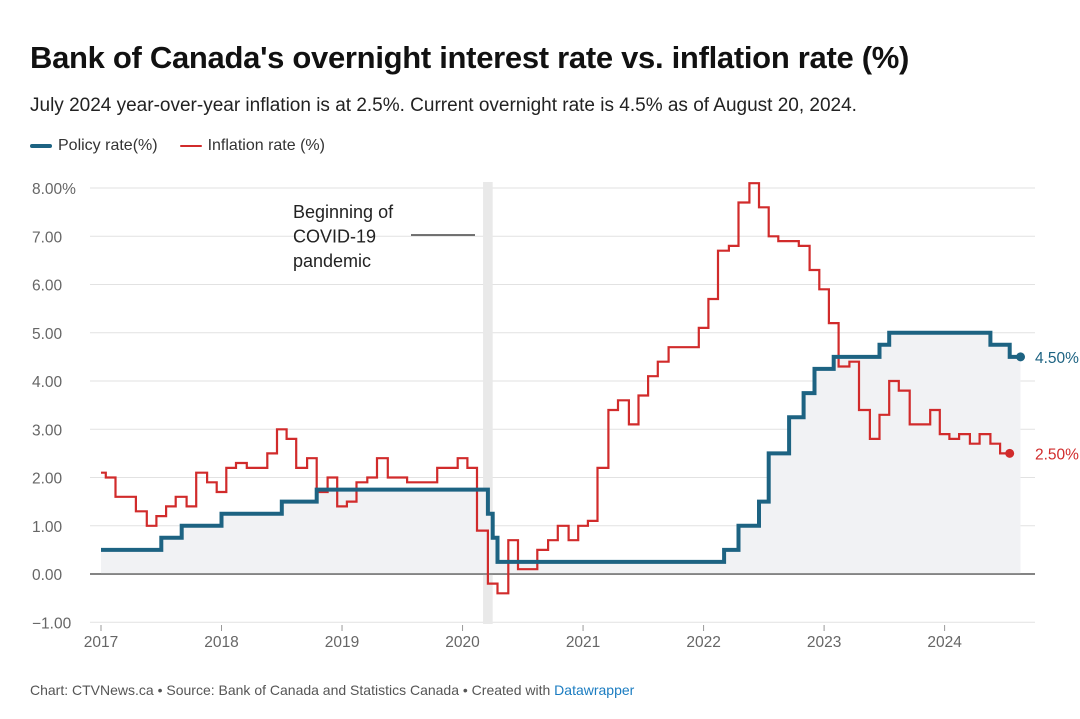 This screenshot has width=1080, height=719. What do you see at coordinates (334, 237) in the screenshot?
I see `covid-annotation-text: COVID-19` at bounding box center [334, 237].